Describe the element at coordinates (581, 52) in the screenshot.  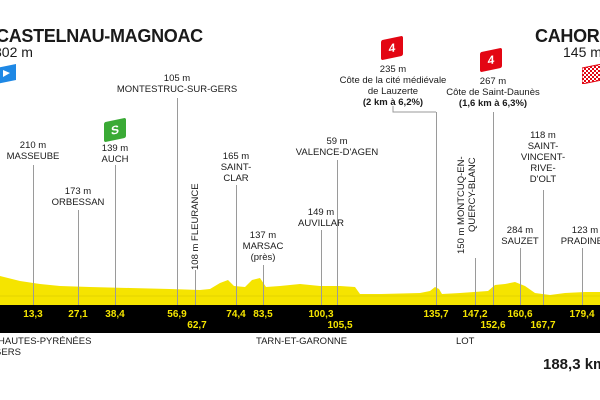
I see `finish-altitude: 145 m` at that location.